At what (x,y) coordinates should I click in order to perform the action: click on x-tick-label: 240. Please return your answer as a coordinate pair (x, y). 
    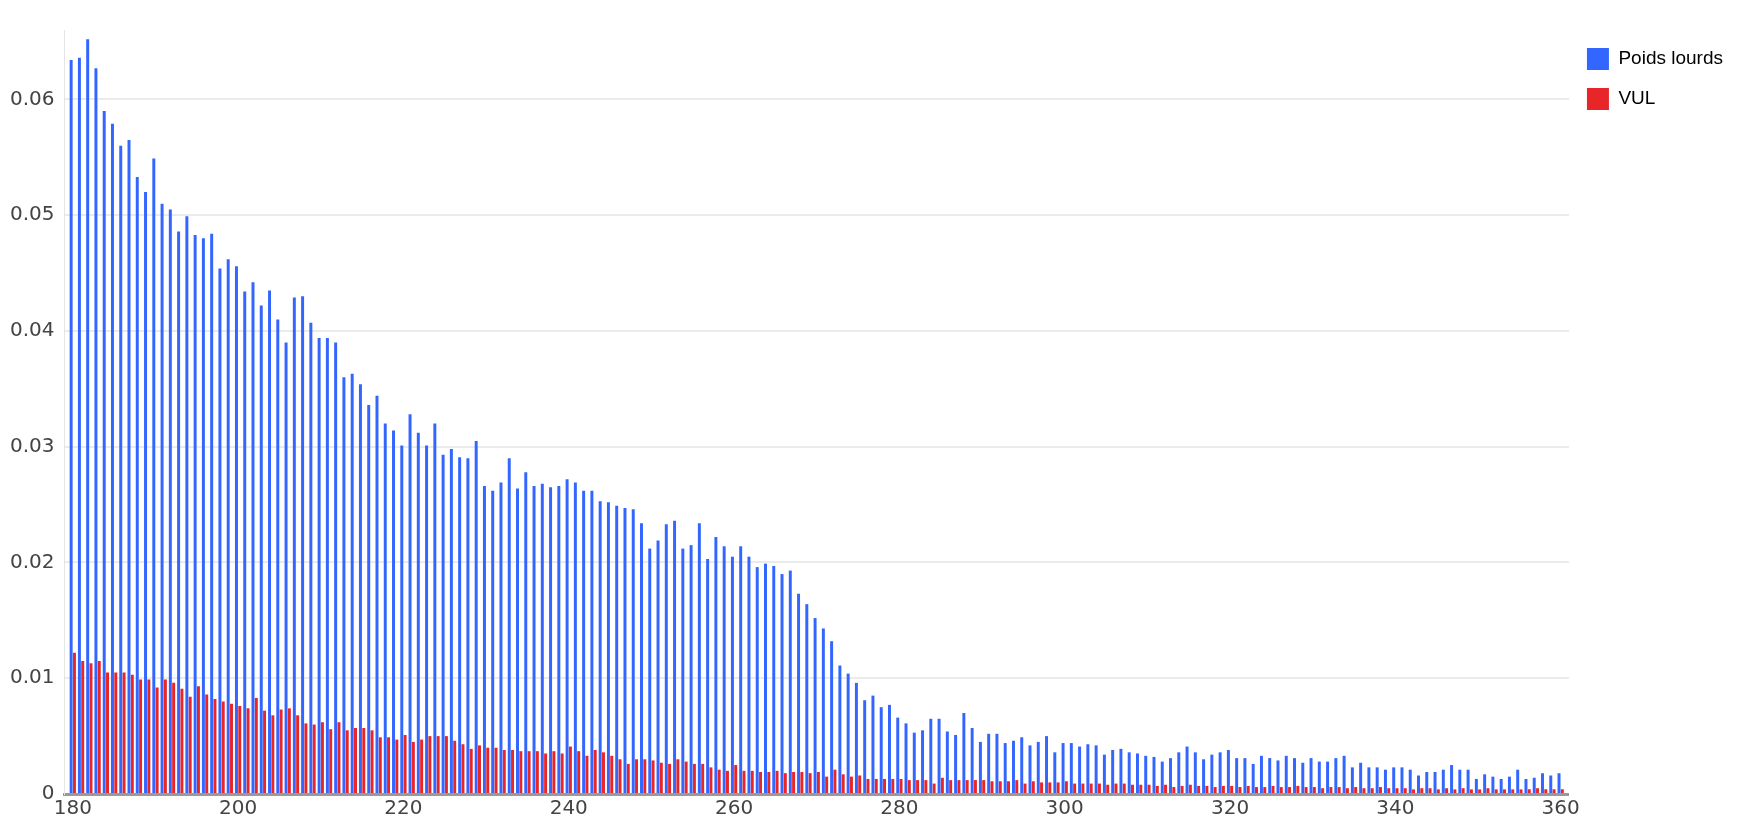
    Looking at the image, I should click on (568, 807).